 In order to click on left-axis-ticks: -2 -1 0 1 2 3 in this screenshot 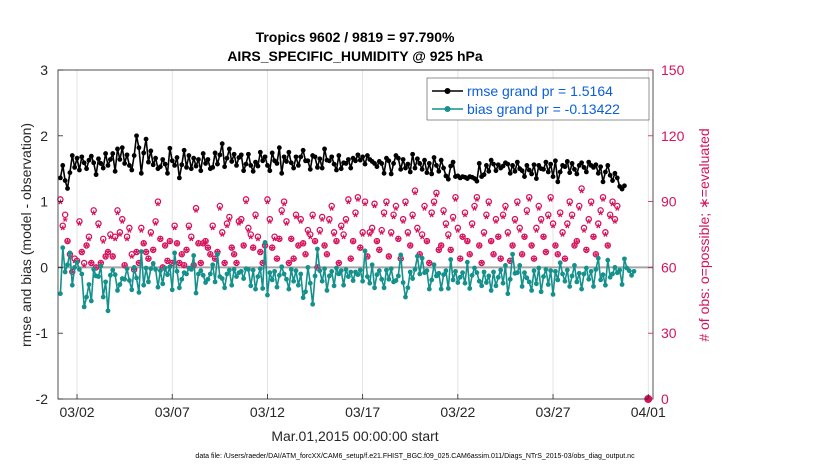, I will do `click(49, 234)`.